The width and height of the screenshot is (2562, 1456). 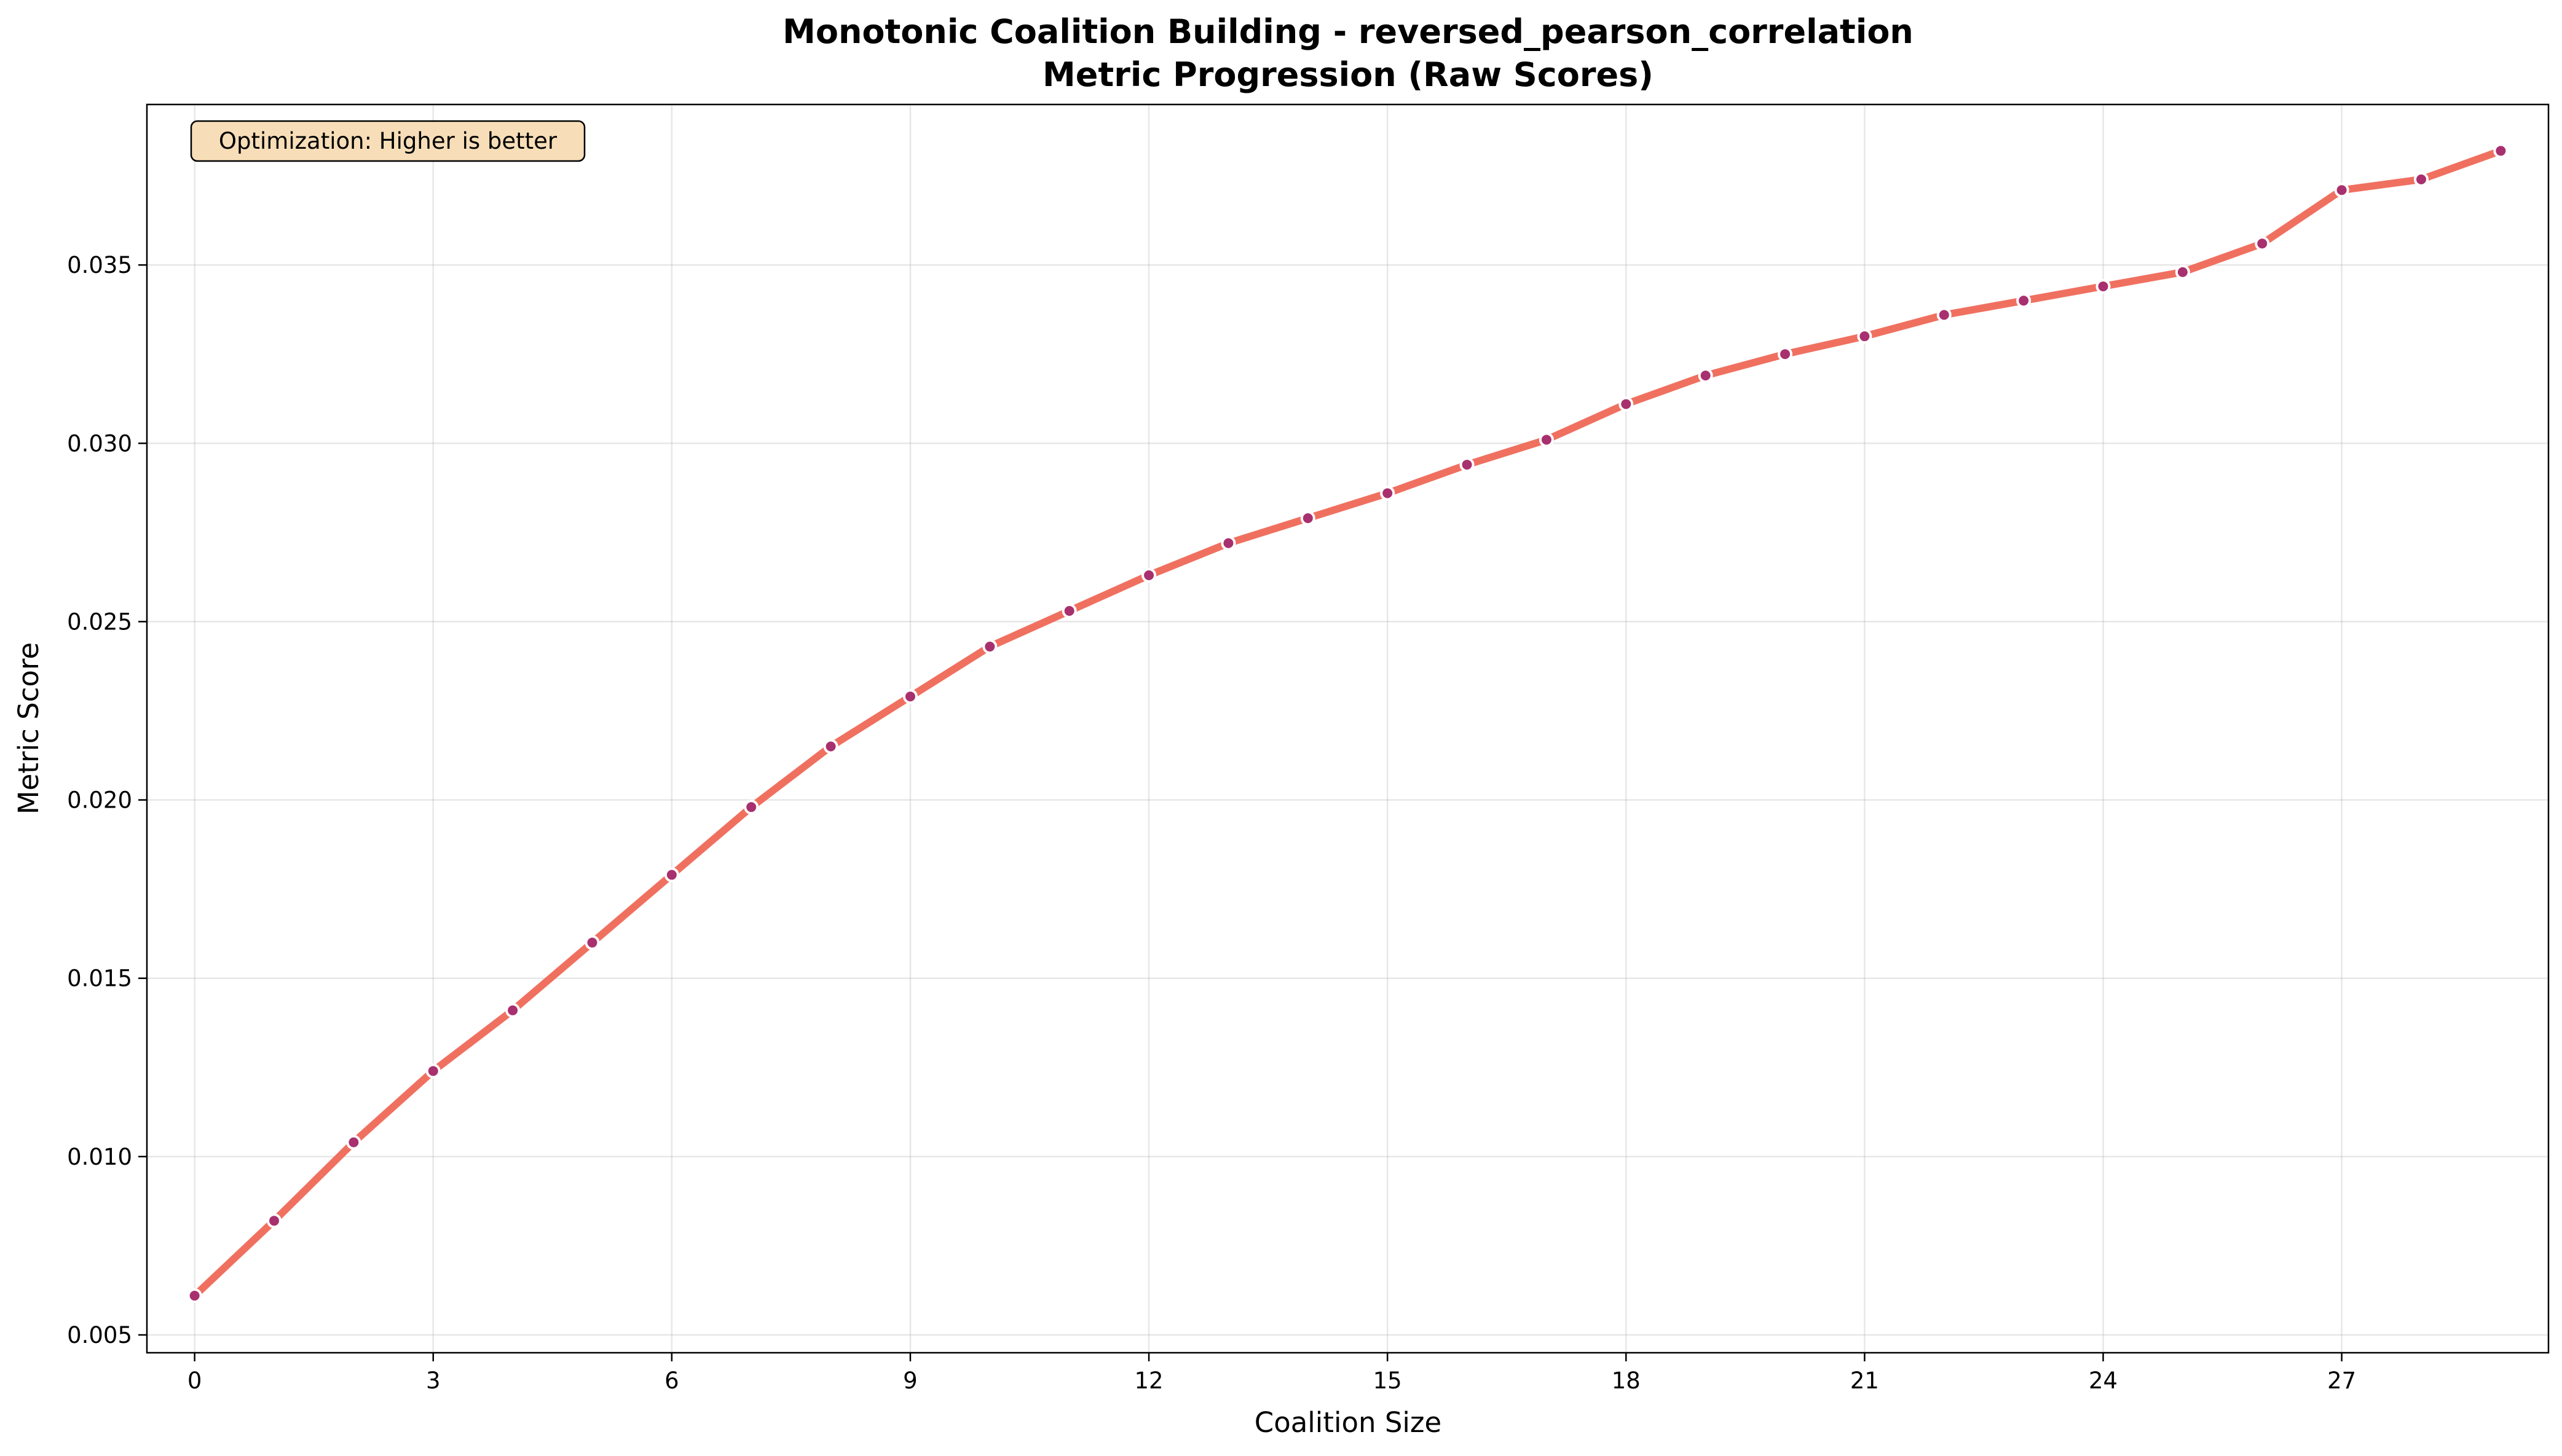 I want to click on x-tick-label: 0, so click(x=195, y=1380).